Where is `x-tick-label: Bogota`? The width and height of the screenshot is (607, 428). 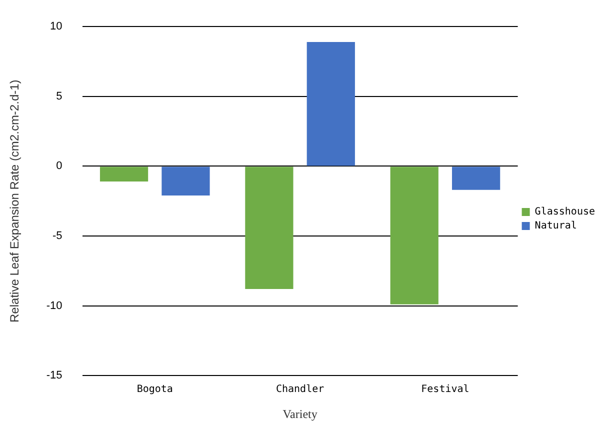
x-tick-label: Bogota is located at coordinates (154, 390).